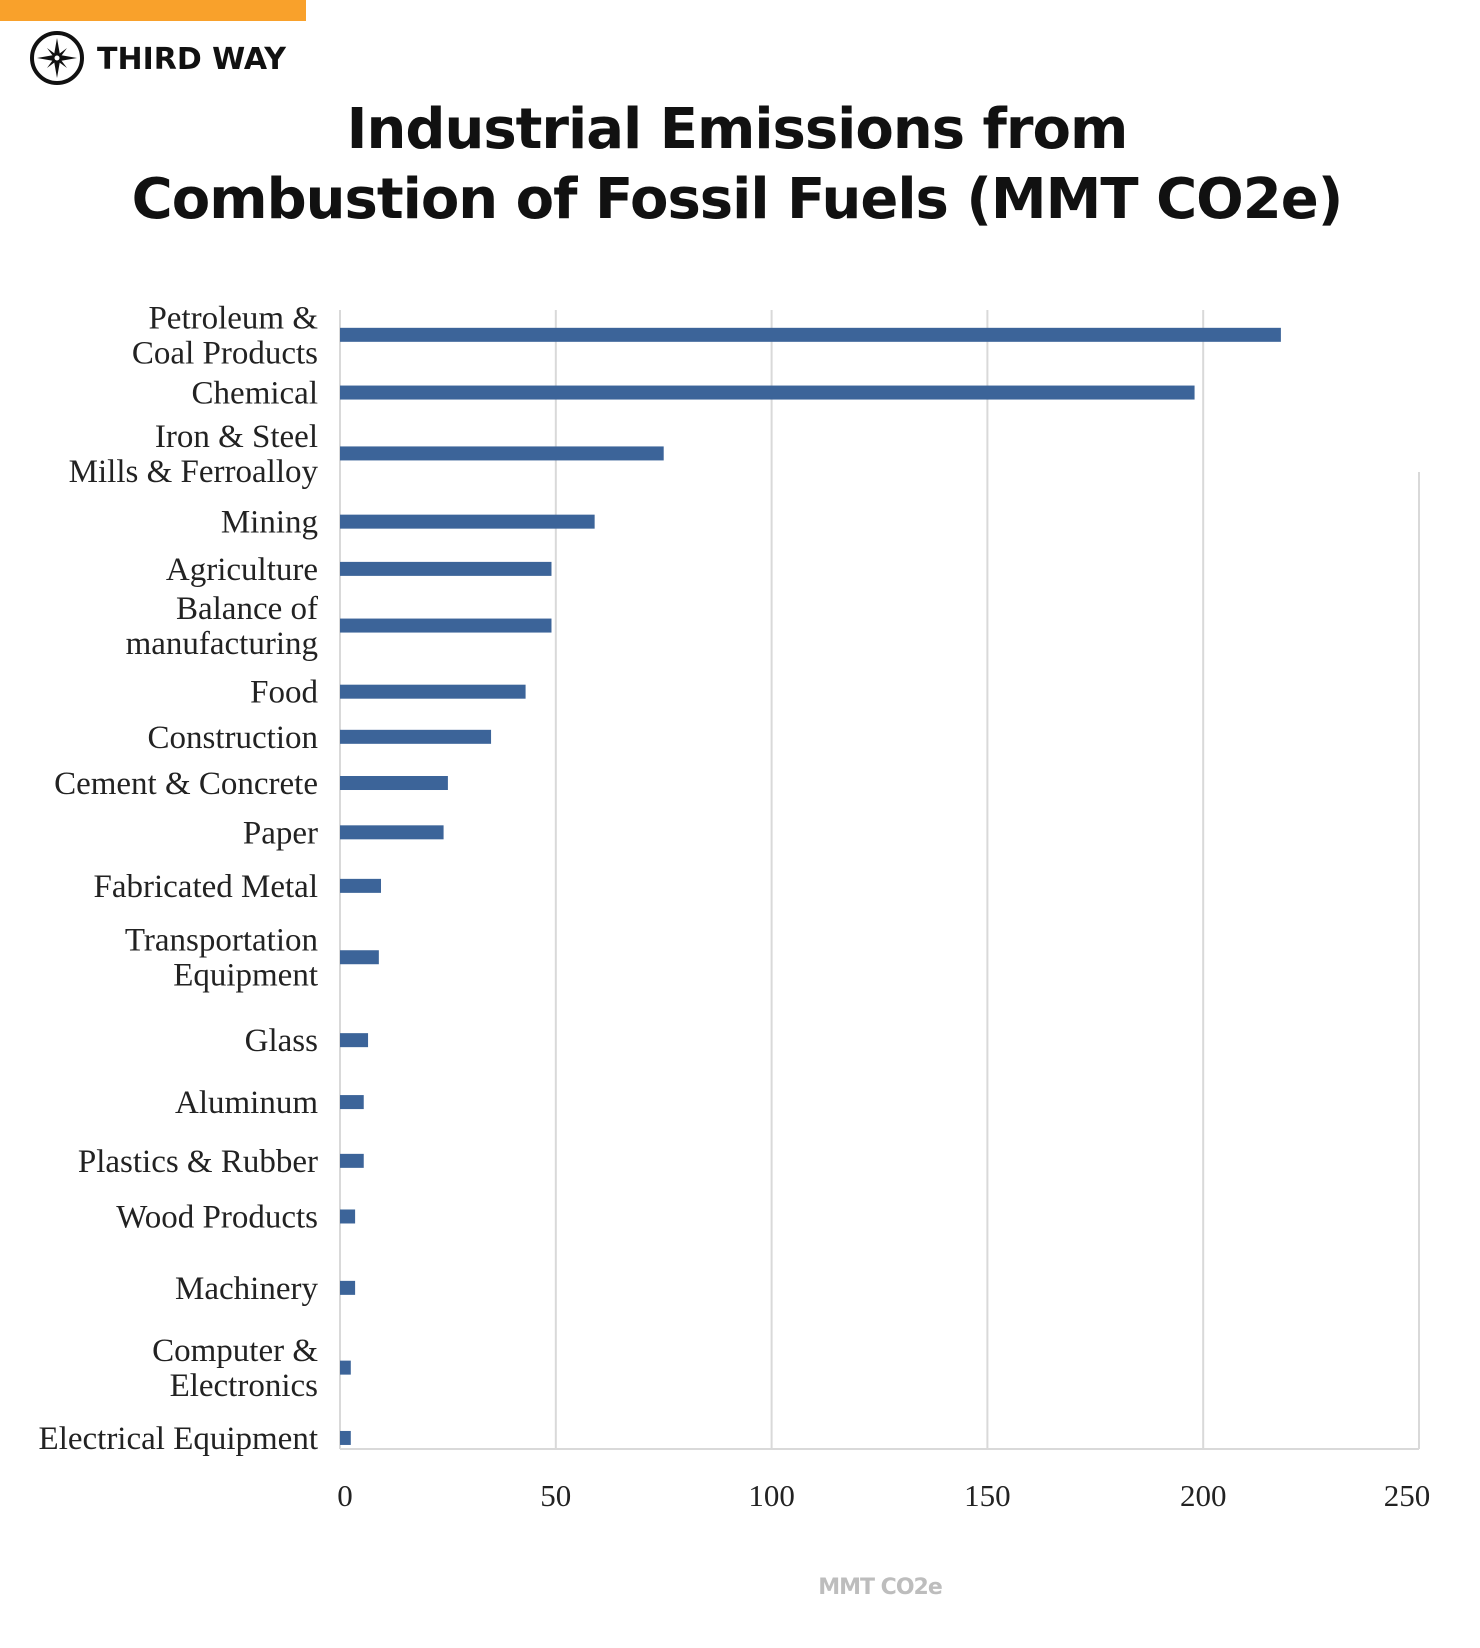 The image size is (1480, 1648). What do you see at coordinates (153, 10) in the screenshot?
I see `accent-bar` at bounding box center [153, 10].